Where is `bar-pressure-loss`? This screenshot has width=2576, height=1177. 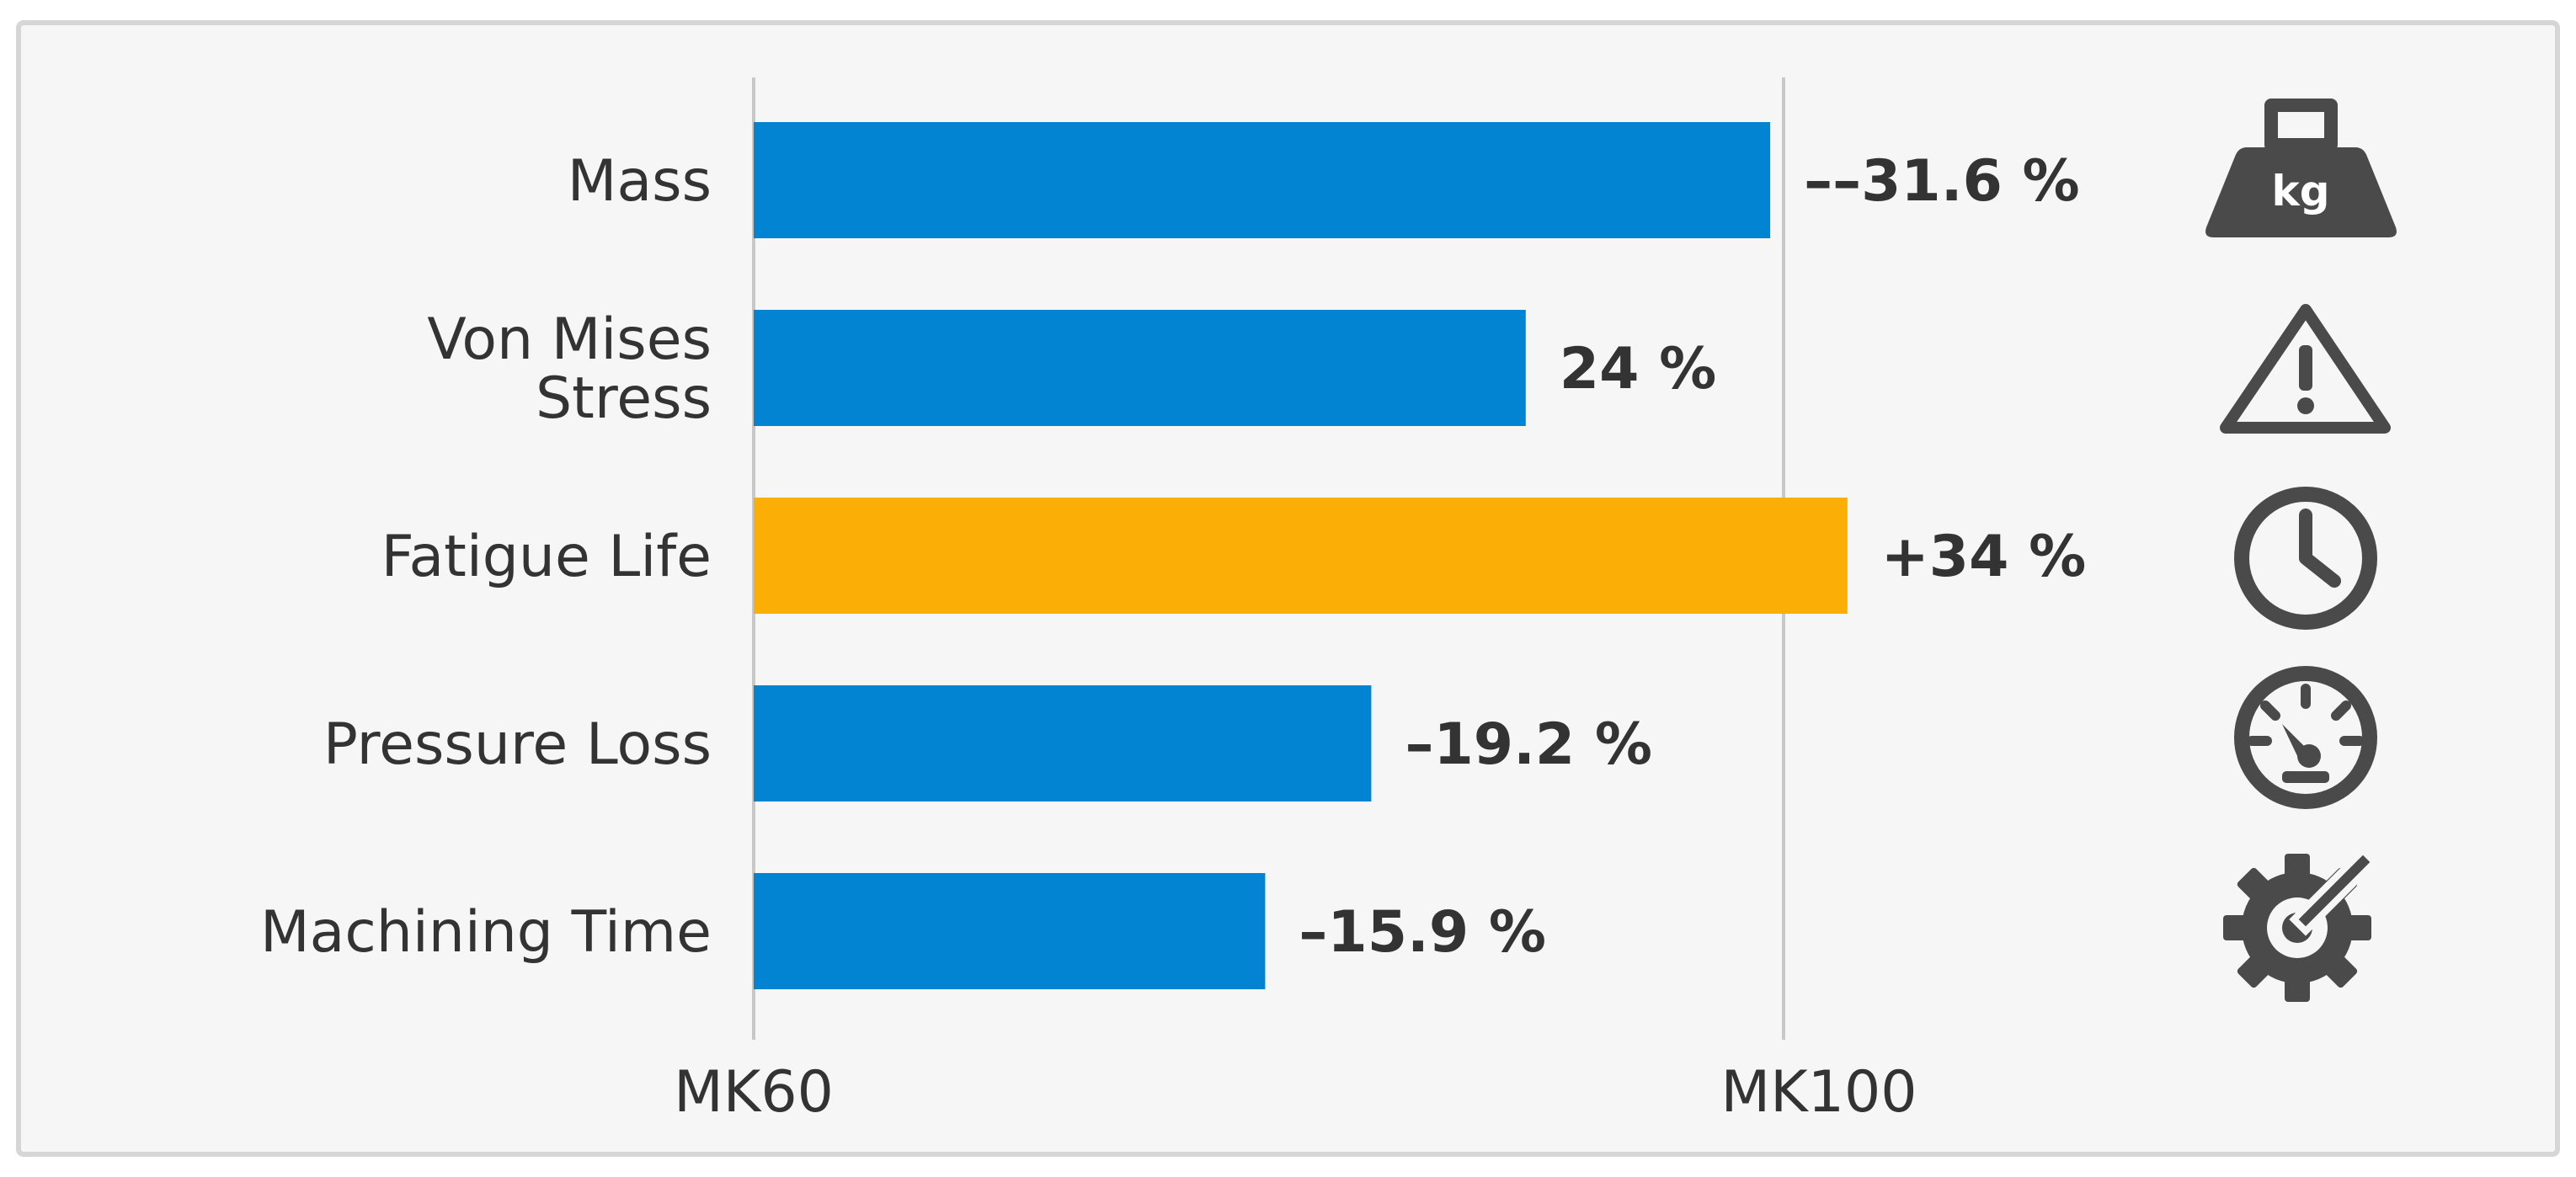 bar-pressure-loss is located at coordinates (1063, 743).